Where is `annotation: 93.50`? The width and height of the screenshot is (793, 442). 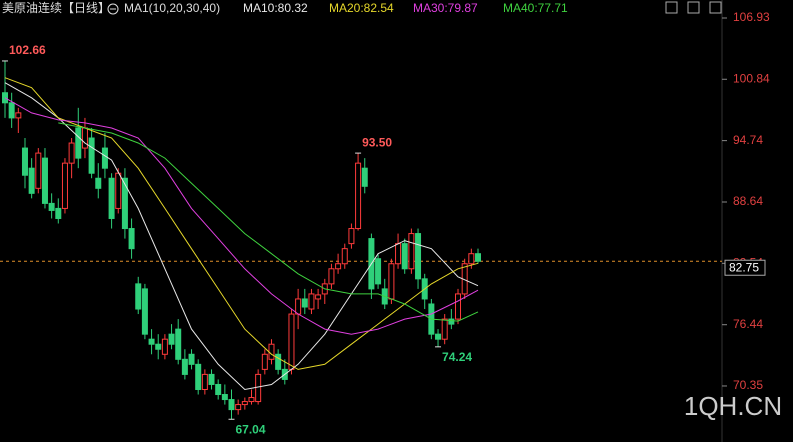
annotation: 93.50 is located at coordinates (377, 142).